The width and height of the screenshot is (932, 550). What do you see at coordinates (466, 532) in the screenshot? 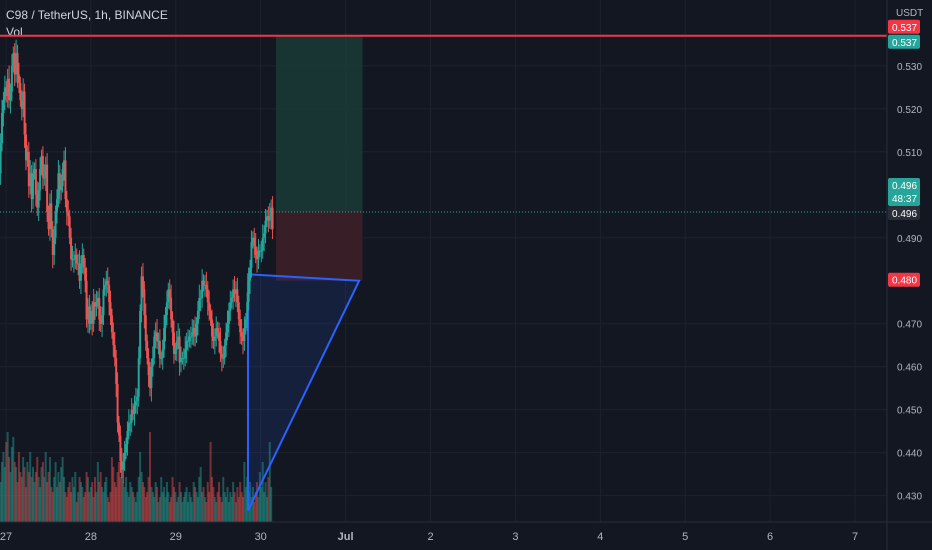
I see `time-axis: 27 28 29 30 Jul 2 3 4 5 6 7` at bounding box center [466, 532].